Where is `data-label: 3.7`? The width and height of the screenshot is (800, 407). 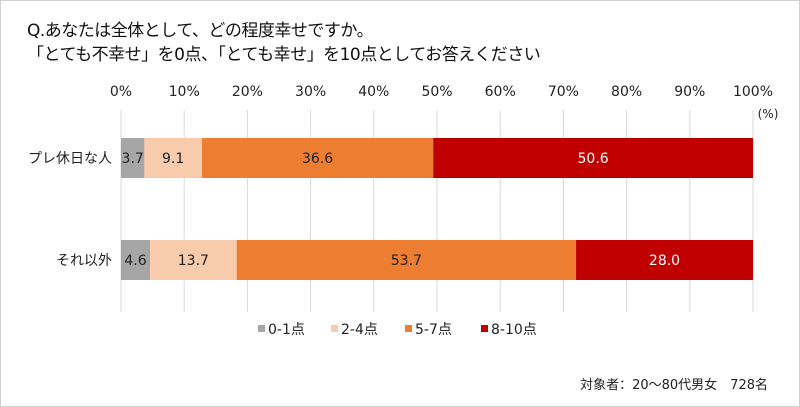 data-label: 3.7 is located at coordinates (133, 159).